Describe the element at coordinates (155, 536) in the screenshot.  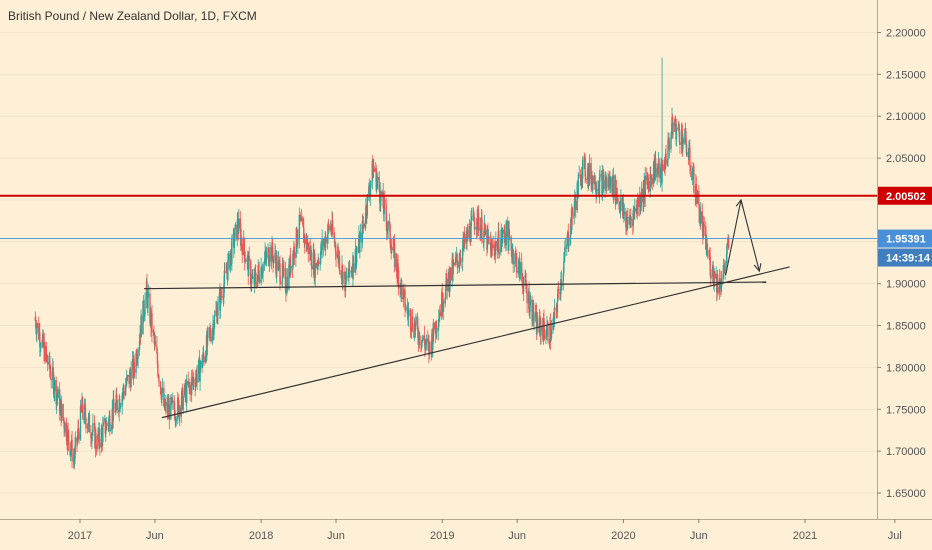
I see `x-tick-label: Jun` at that location.